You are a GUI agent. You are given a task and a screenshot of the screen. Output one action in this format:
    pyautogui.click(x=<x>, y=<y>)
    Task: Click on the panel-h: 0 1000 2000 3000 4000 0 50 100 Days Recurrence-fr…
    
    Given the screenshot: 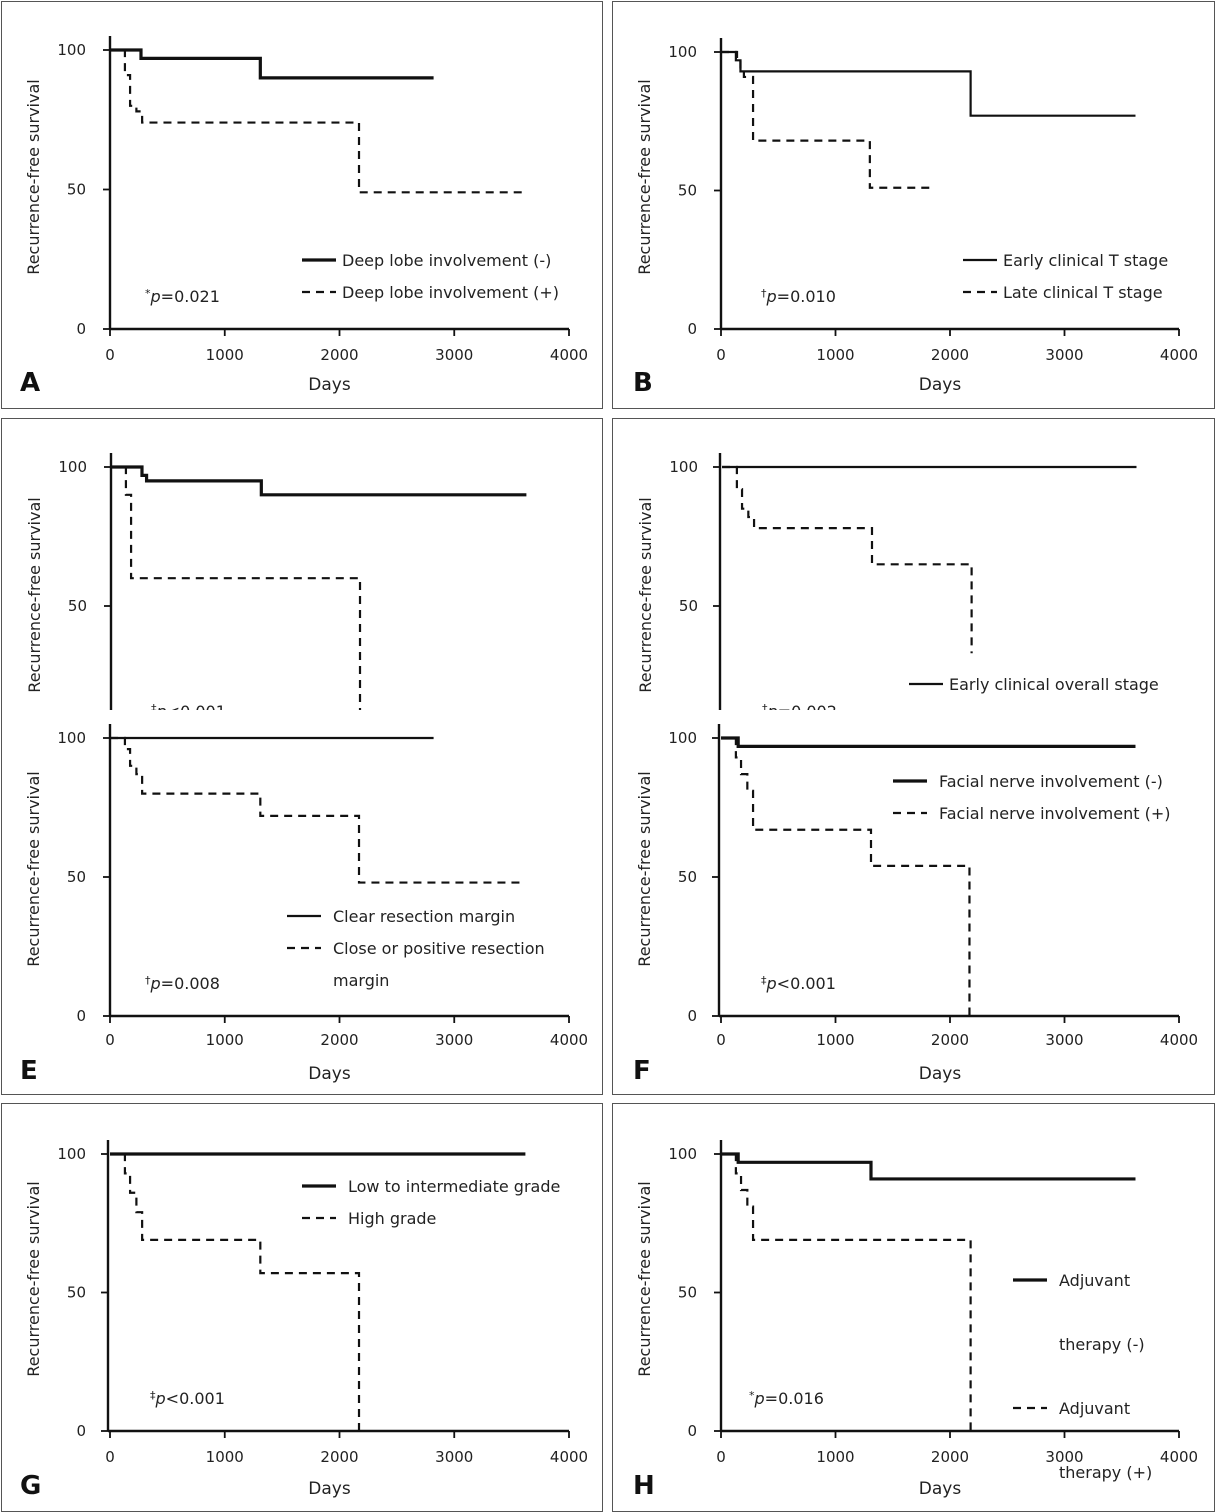 What is the action you would take?
    pyautogui.click(x=913, y=1307)
    